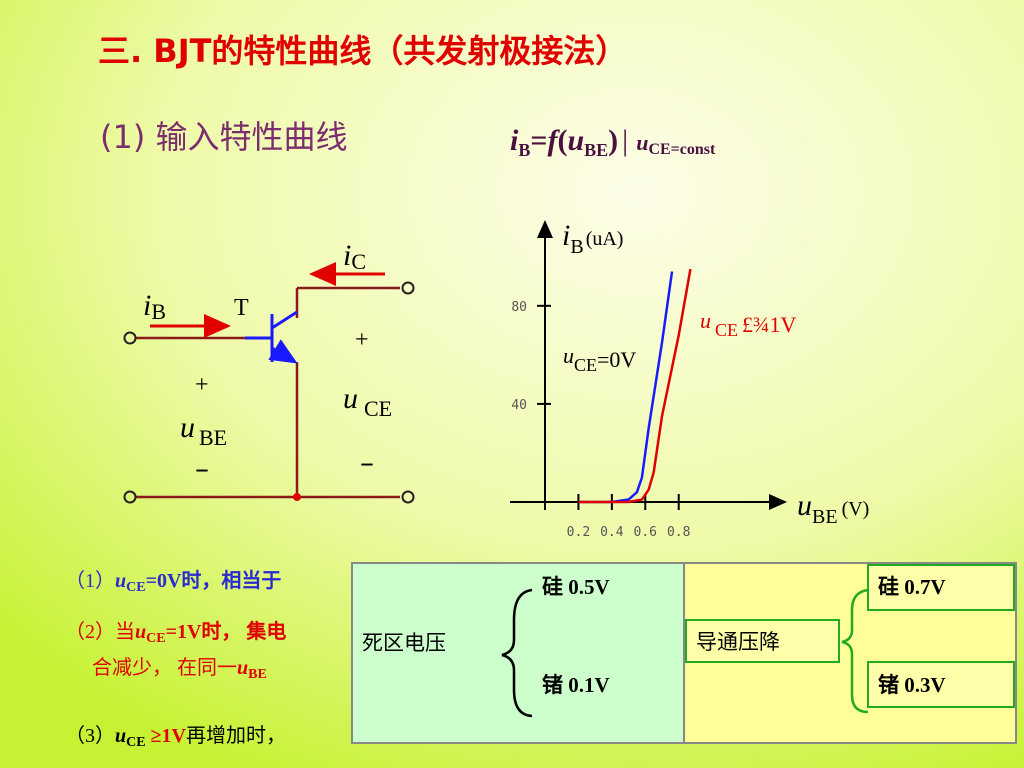  Describe the element at coordinates (269, 371) in the screenshot. I see `circuit: iC iB T + u CE – + u BE –` at that location.